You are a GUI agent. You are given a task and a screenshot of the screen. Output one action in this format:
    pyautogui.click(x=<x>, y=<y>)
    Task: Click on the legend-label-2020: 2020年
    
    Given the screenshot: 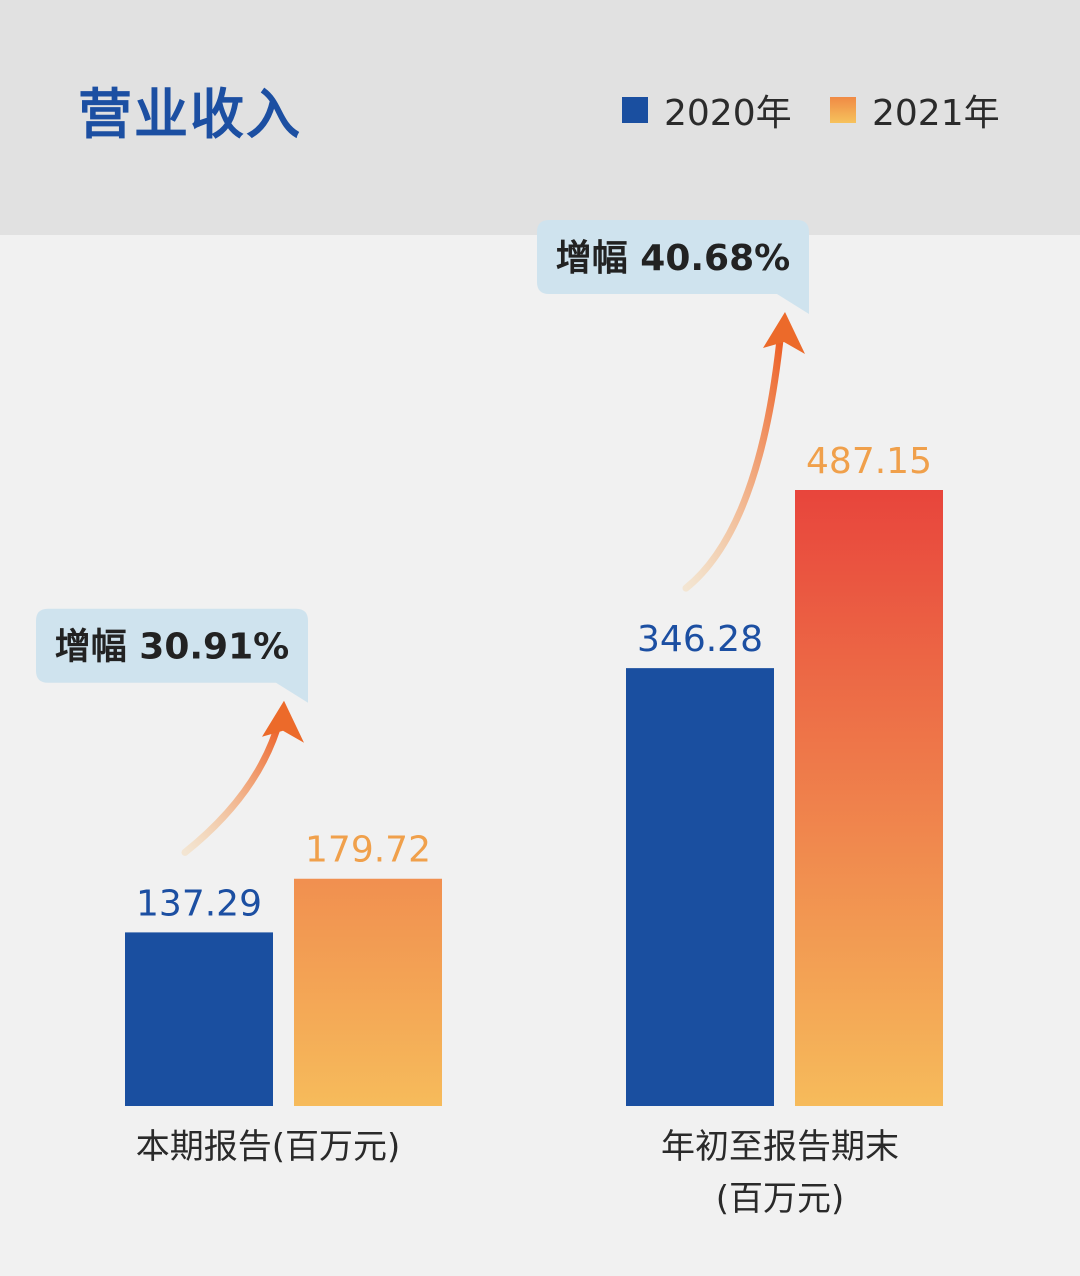 What is the action you would take?
    pyautogui.click(x=728, y=113)
    